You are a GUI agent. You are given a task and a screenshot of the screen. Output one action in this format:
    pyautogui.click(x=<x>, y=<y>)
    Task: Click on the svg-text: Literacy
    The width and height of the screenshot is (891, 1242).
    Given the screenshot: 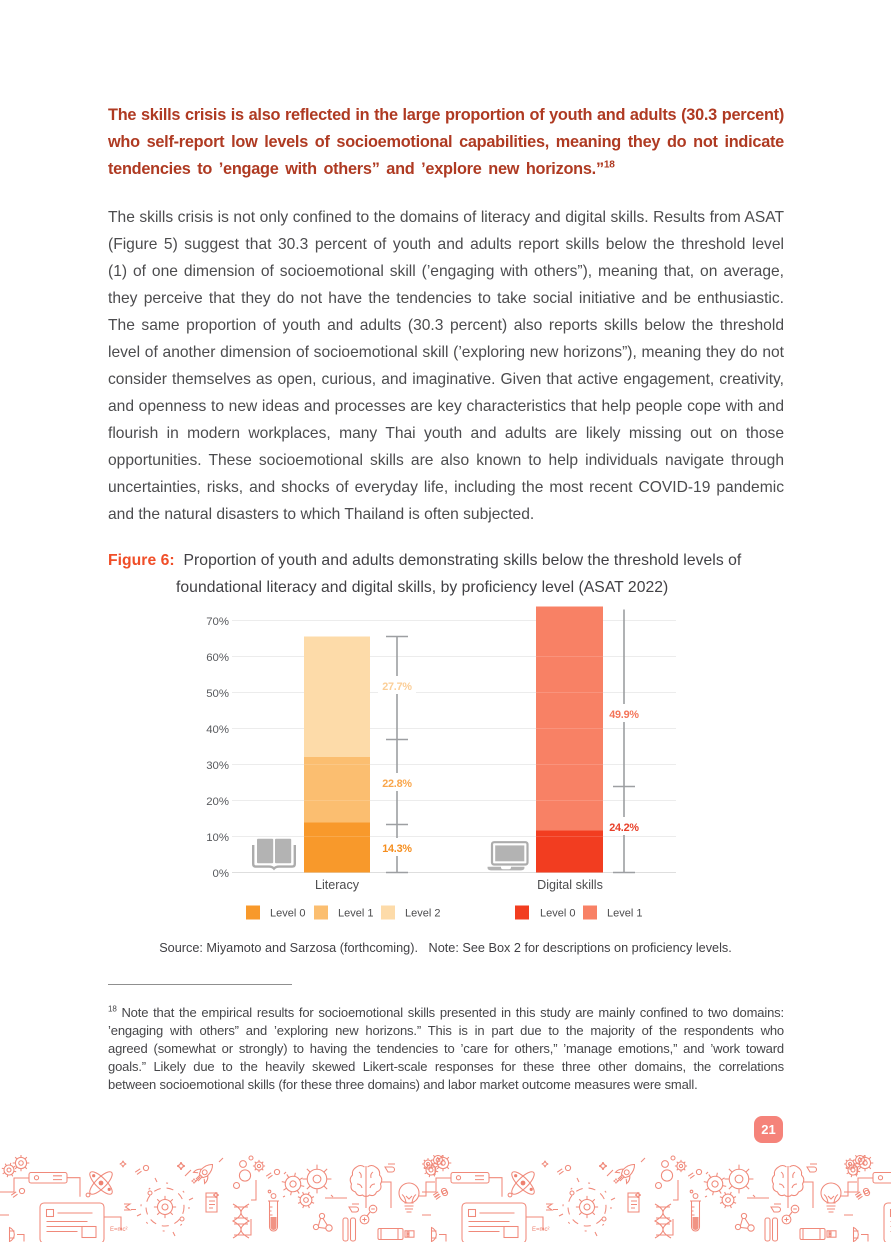 What is the action you would take?
    pyautogui.click(x=337, y=885)
    